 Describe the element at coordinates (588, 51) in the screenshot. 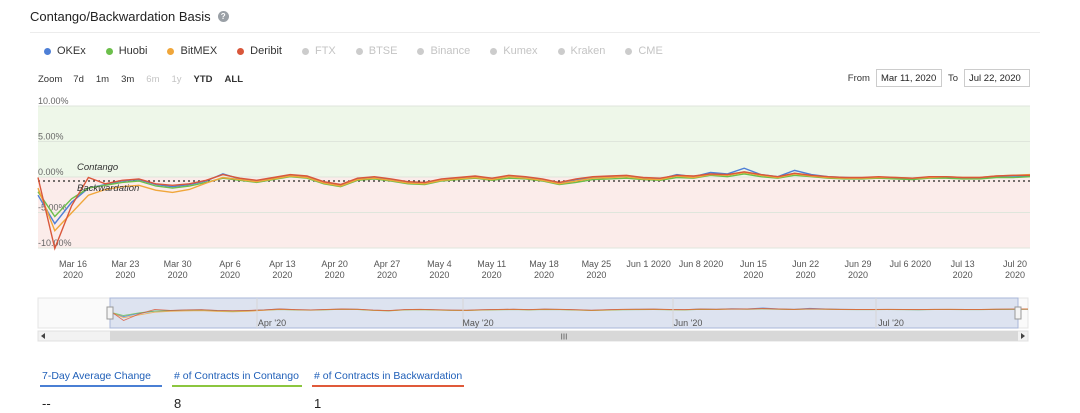

I see `legend-label: Kraken` at that location.